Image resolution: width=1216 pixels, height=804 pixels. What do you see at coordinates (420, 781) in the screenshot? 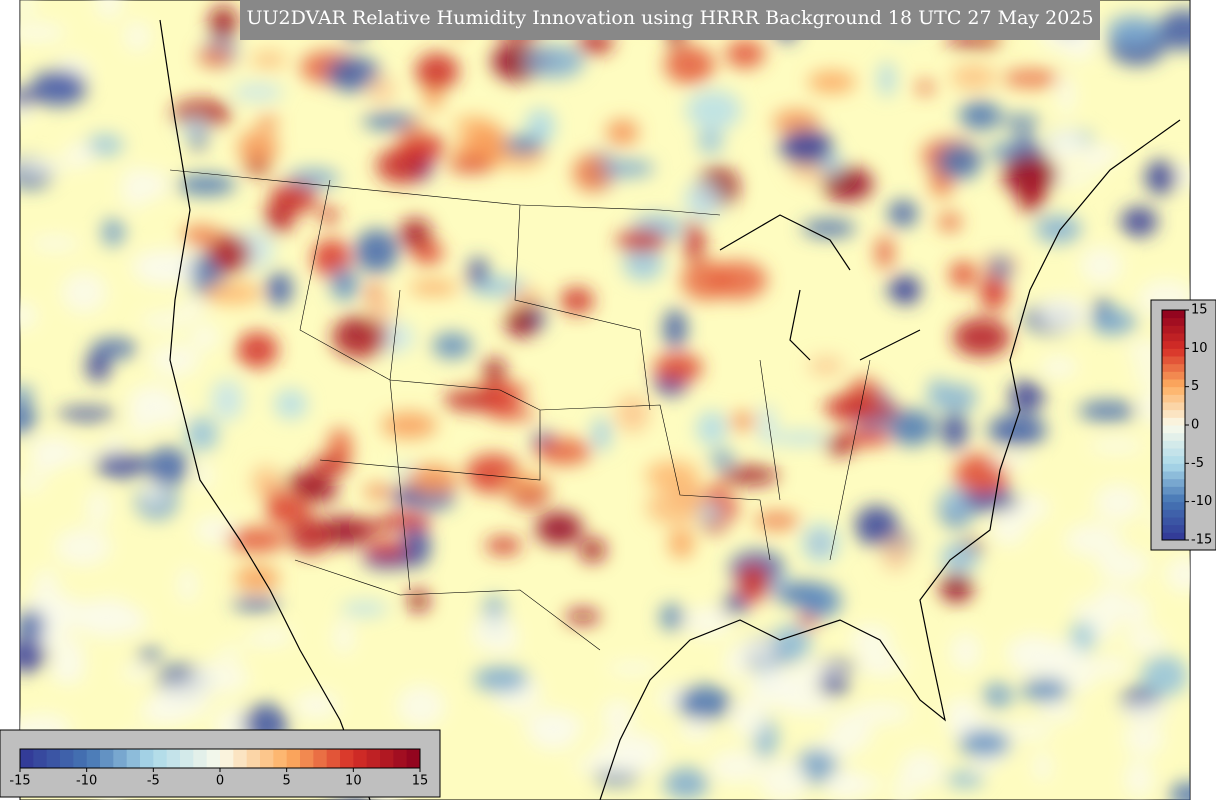
I see `colorbar-tick-label: 15` at bounding box center [420, 781].